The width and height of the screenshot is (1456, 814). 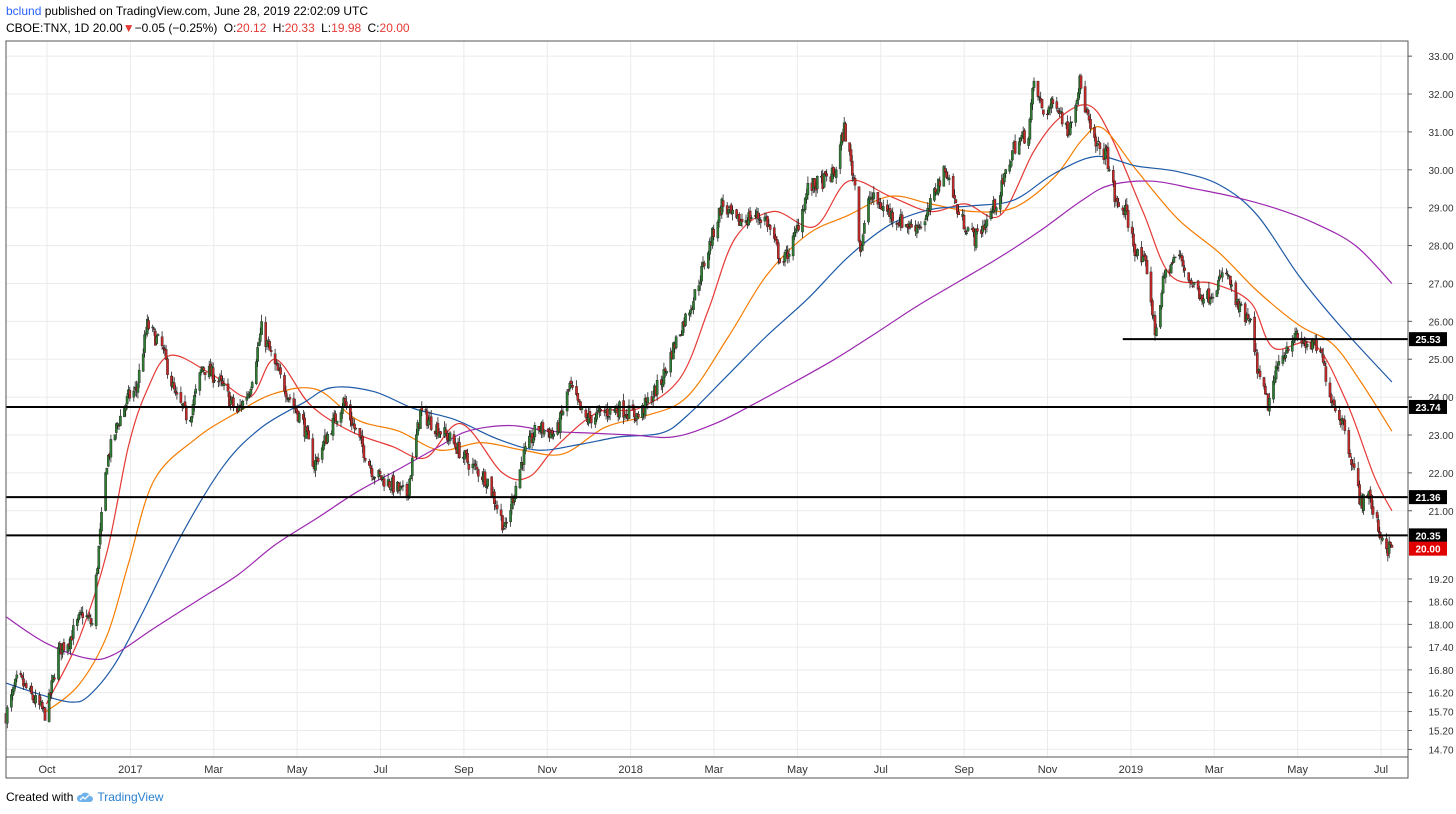 What do you see at coordinates (1440, 474) in the screenshot?
I see `price-tick-label: 22.00` at bounding box center [1440, 474].